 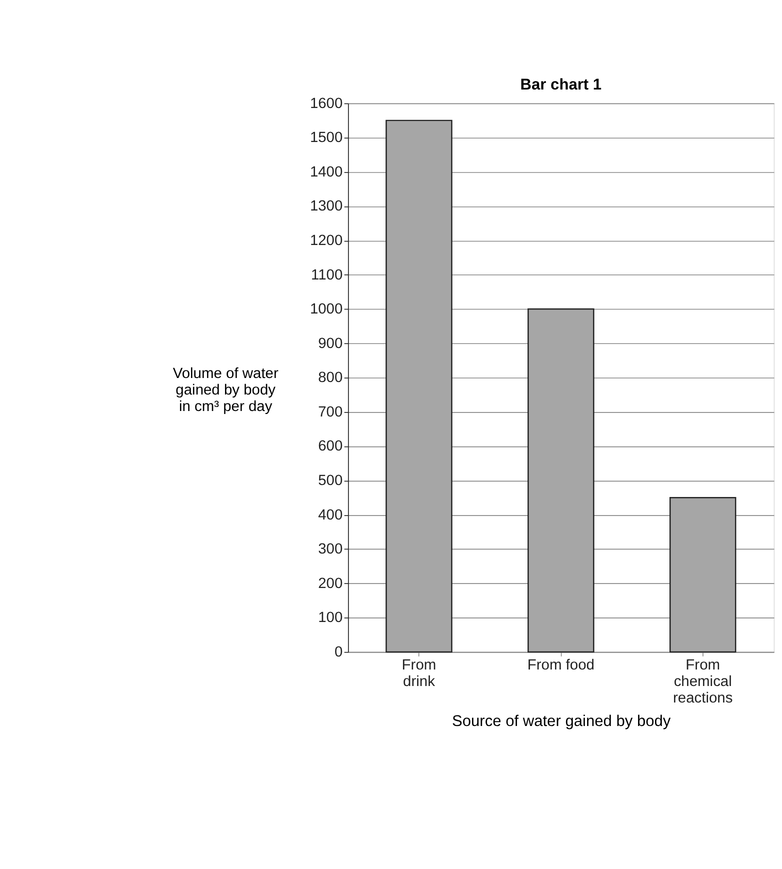 What do you see at coordinates (326, 206) in the screenshot?
I see `y-tick-label: 1300` at bounding box center [326, 206].